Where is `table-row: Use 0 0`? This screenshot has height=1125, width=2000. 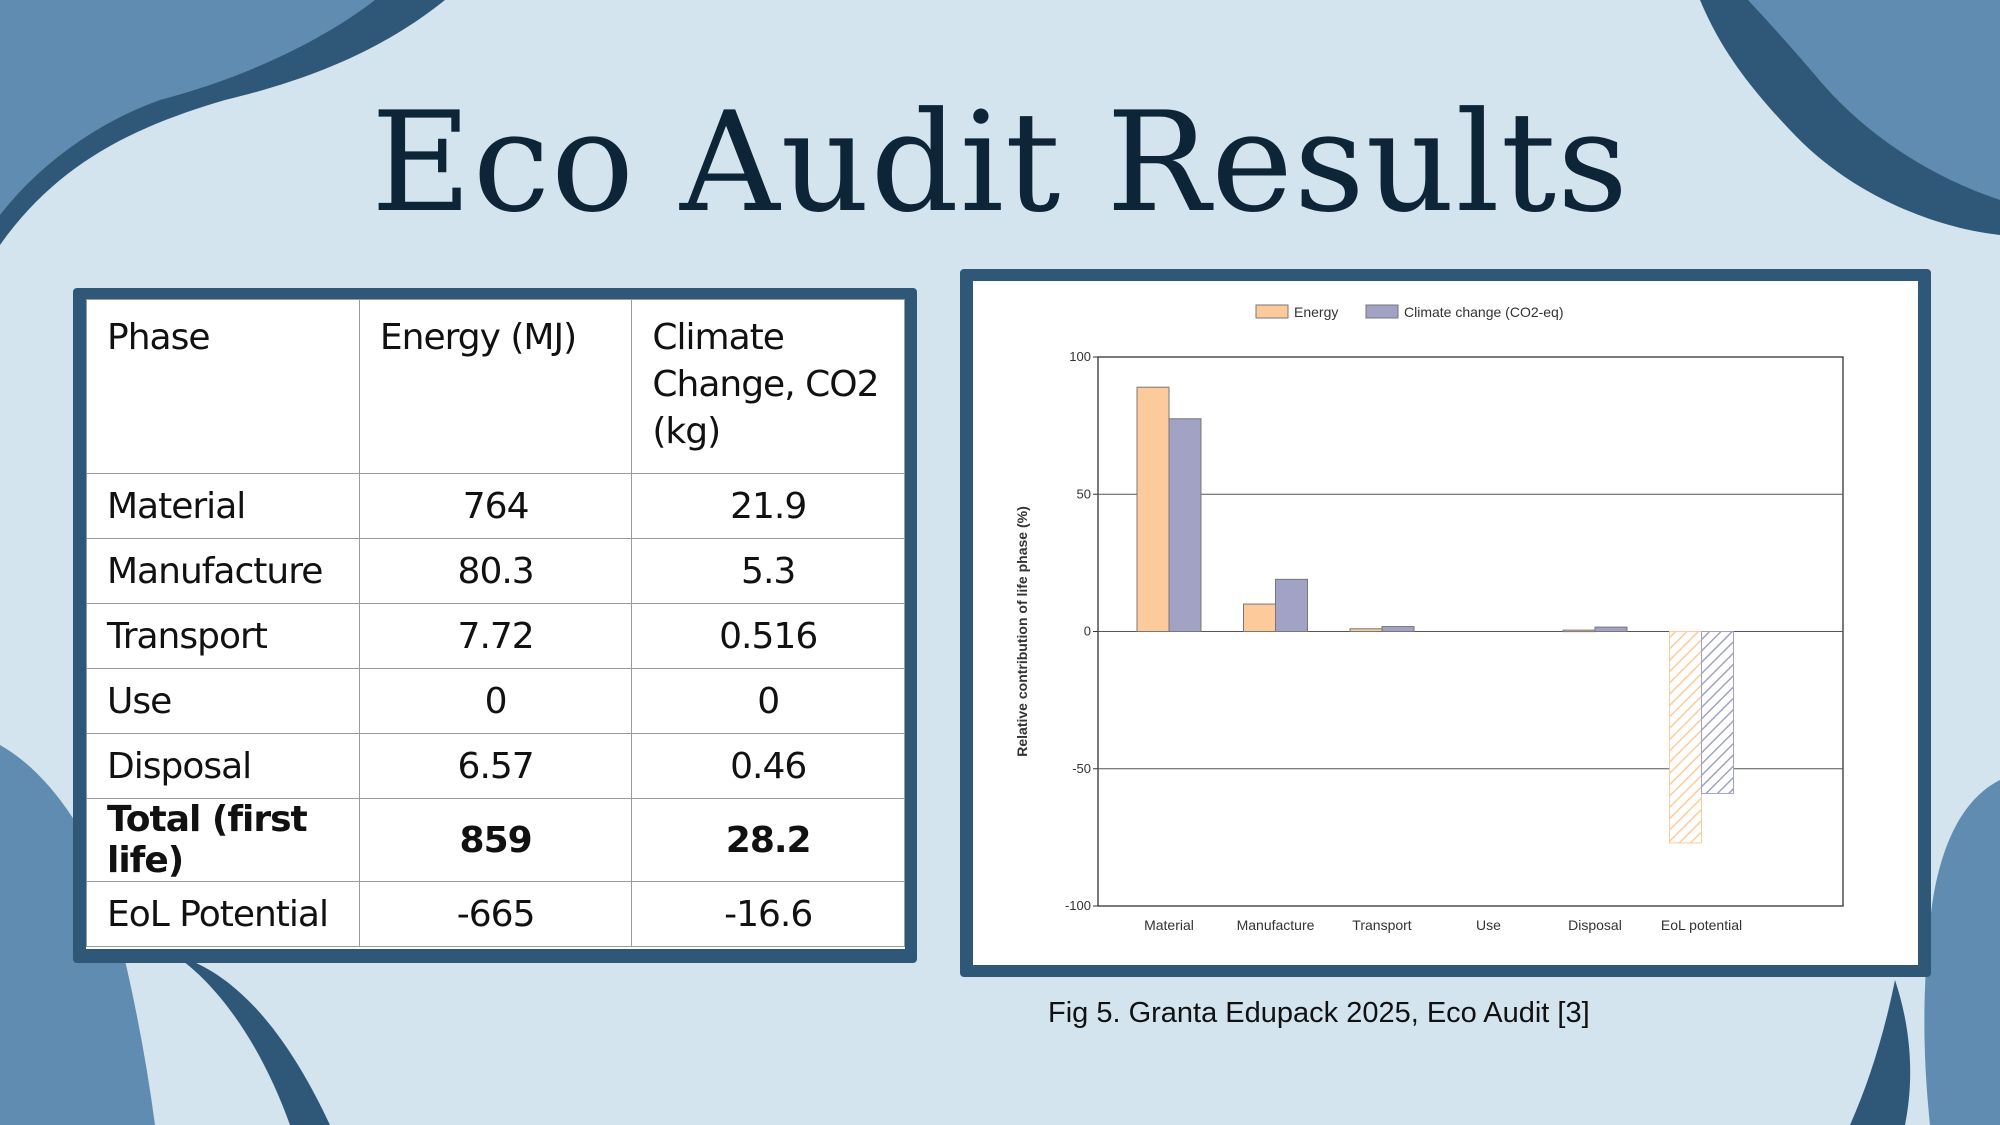
table-row: Use 0 0 is located at coordinates (495, 701).